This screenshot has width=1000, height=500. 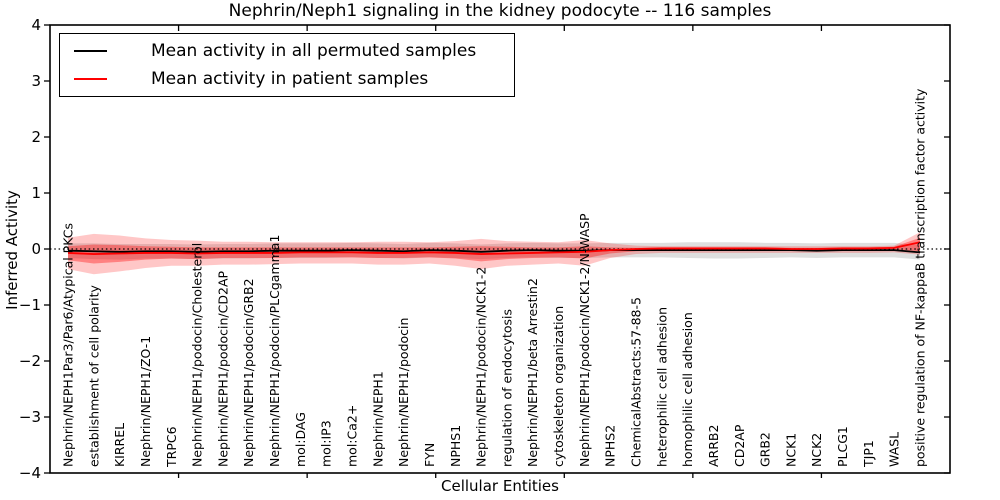 I want to click on x-category-label: regulation of endocytosis, so click(x=506, y=388).